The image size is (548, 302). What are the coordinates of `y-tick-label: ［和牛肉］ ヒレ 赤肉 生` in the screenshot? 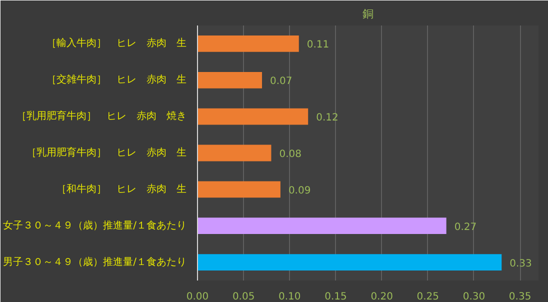 It's located at (121, 188).